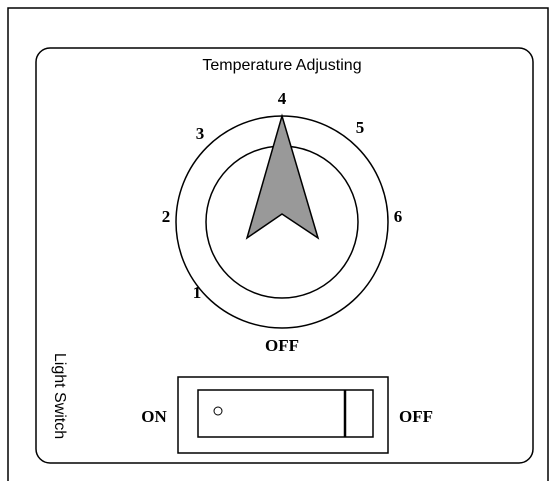  I want to click on light-switch-label: Light Switch, so click(59, 396).